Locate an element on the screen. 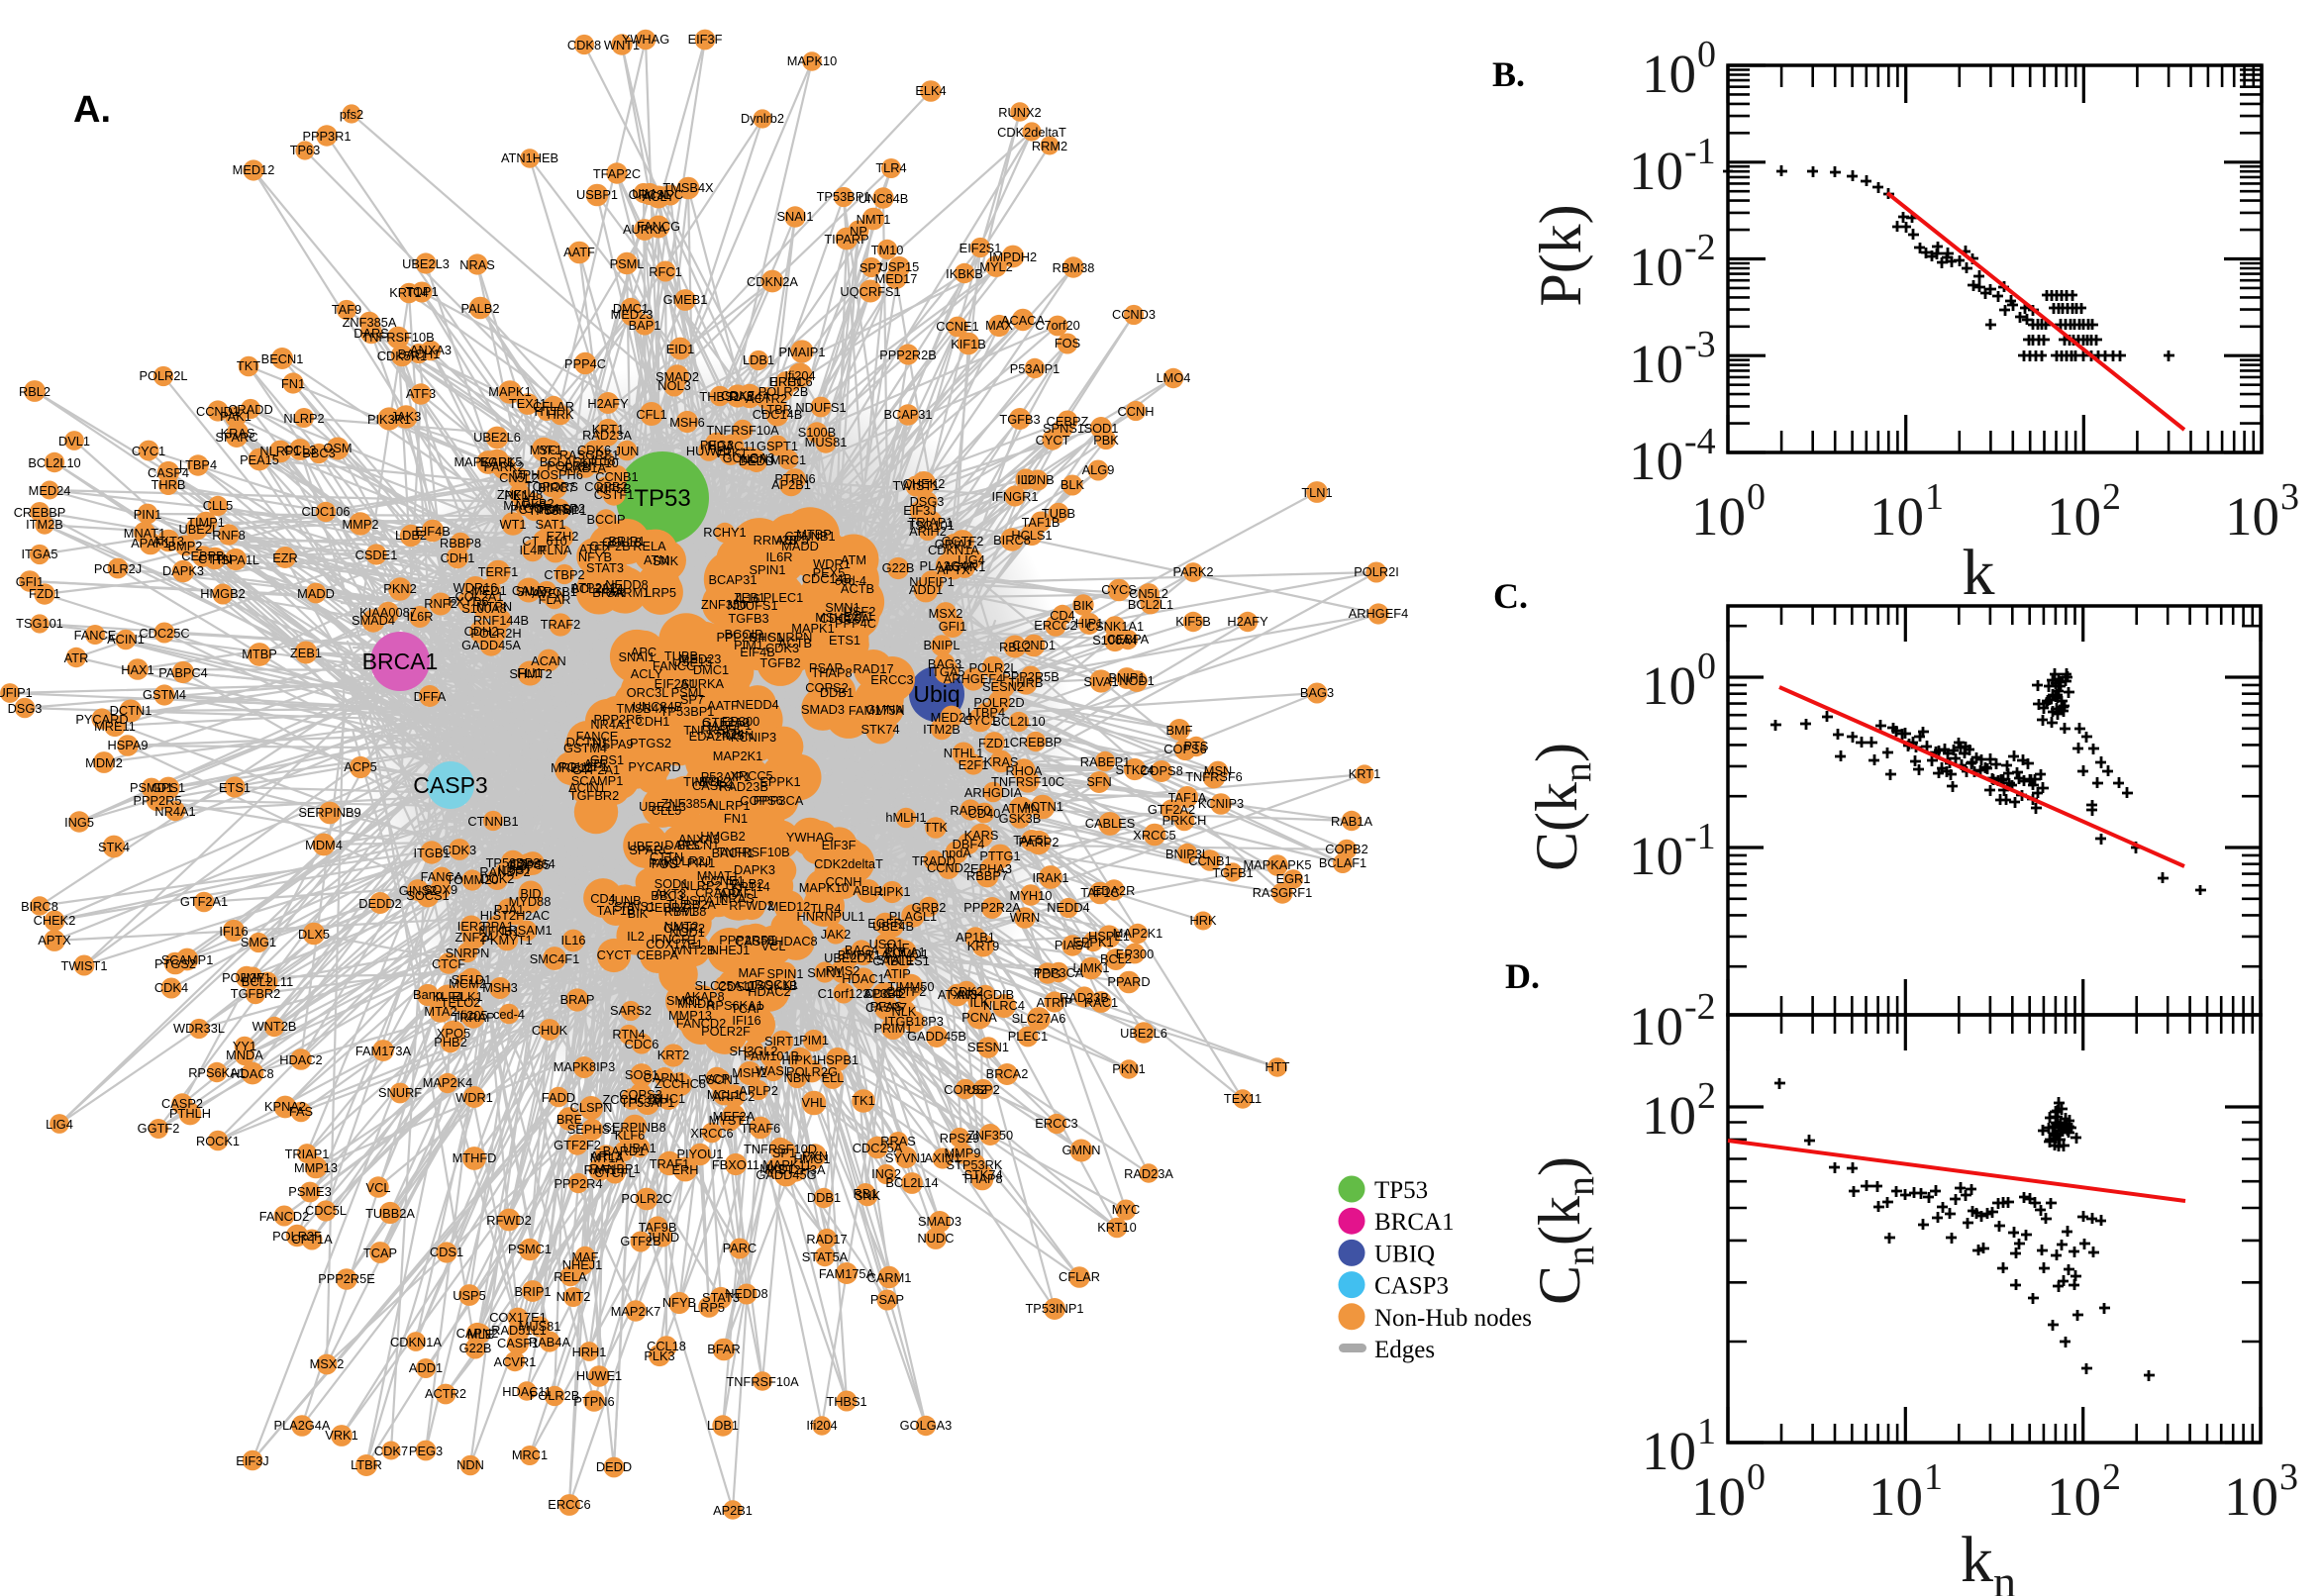 Image resolution: width=2323 pixels, height=1596 pixels. svg-text: STK4 is located at coordinates (114, 847).